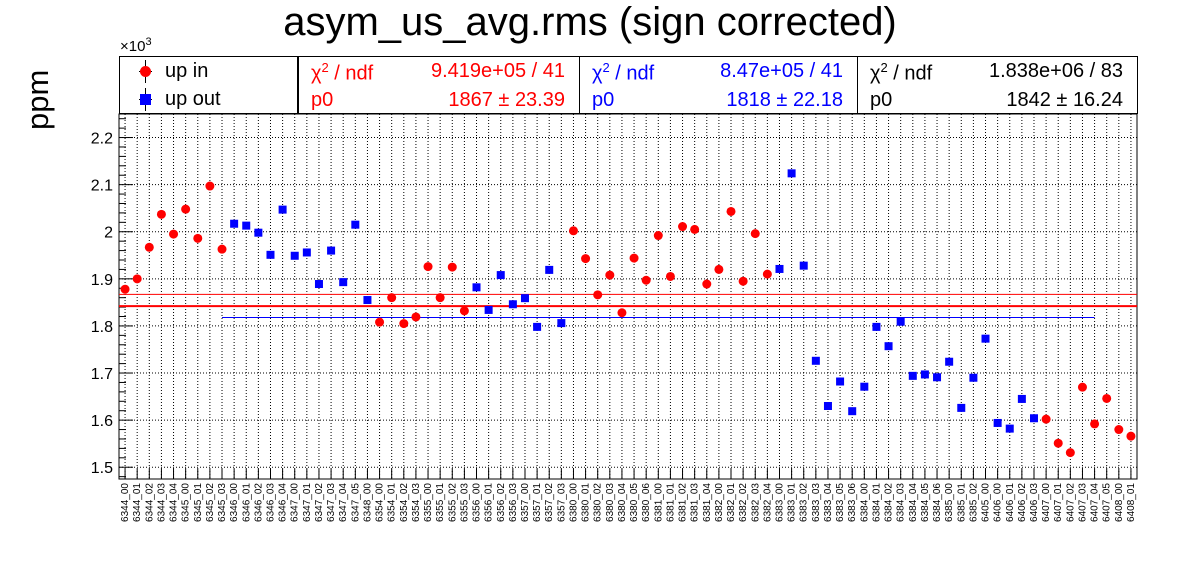 The height and width of the screenshot is (572, 1196). What do you see at coordinates (707, 502) in the screenshot?
I see `x-tick-label: 6381_04` at bounding box center [707, 502].